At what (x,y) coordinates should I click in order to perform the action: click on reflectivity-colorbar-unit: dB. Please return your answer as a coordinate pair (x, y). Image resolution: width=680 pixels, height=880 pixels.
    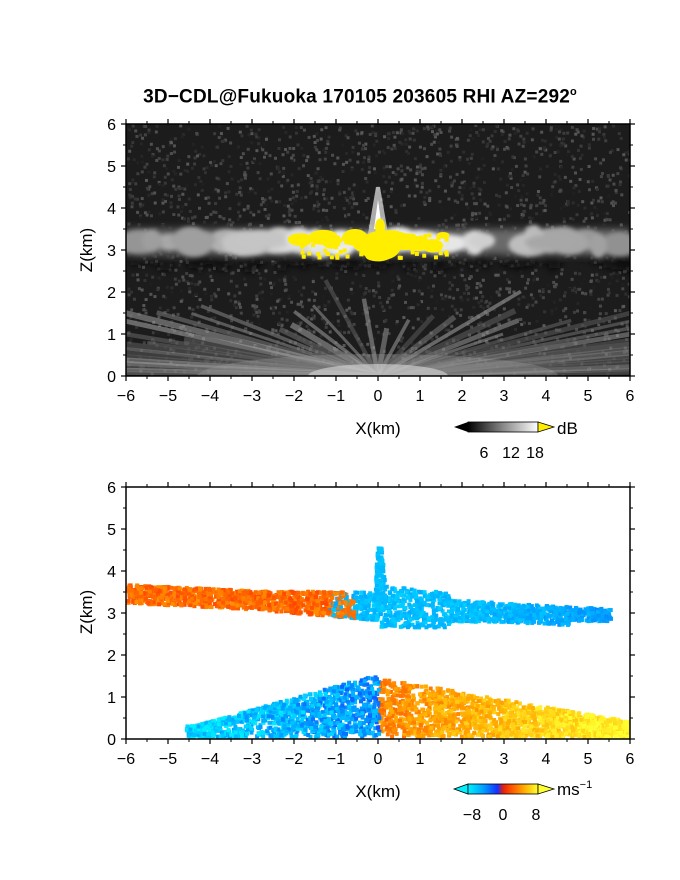
    Looking at the image, I should click on (567, 428).